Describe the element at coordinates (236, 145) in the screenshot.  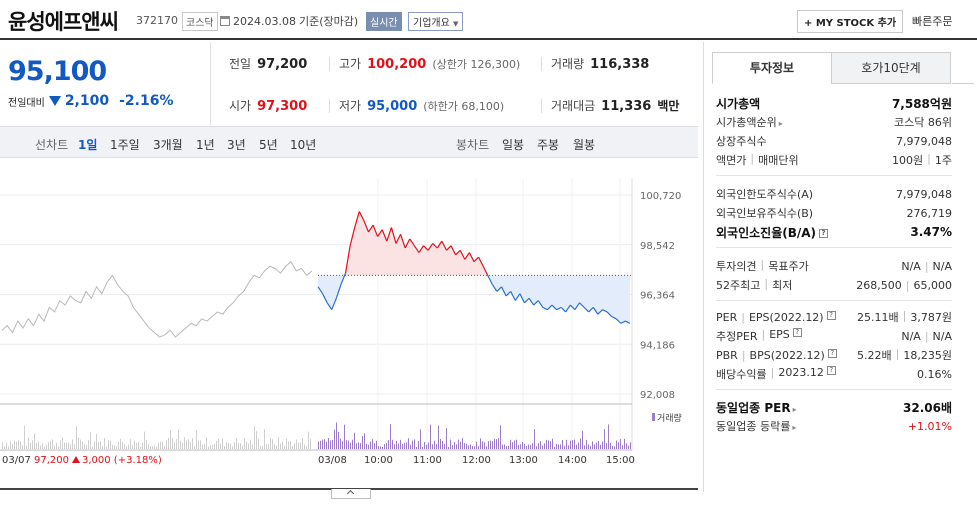
I see `tab-3year: 3년` at that location.